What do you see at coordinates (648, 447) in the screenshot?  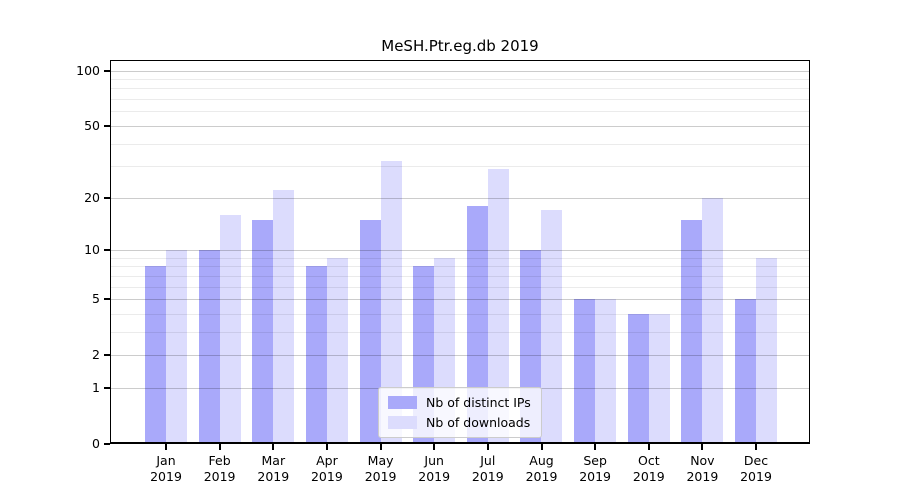 I see `x-tick-mark-oct` at bounding box center [648, 447].